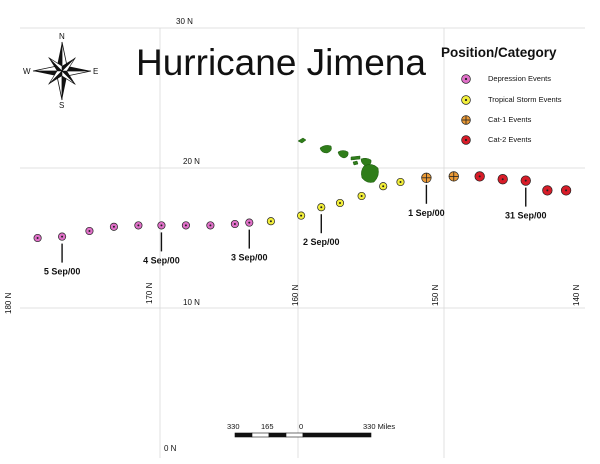 This screenshot has height=464, width=600. What do you see at coordinates (62, 36) in the screenshot?
I see `compass-n: N` at bounding box center [62, 36].